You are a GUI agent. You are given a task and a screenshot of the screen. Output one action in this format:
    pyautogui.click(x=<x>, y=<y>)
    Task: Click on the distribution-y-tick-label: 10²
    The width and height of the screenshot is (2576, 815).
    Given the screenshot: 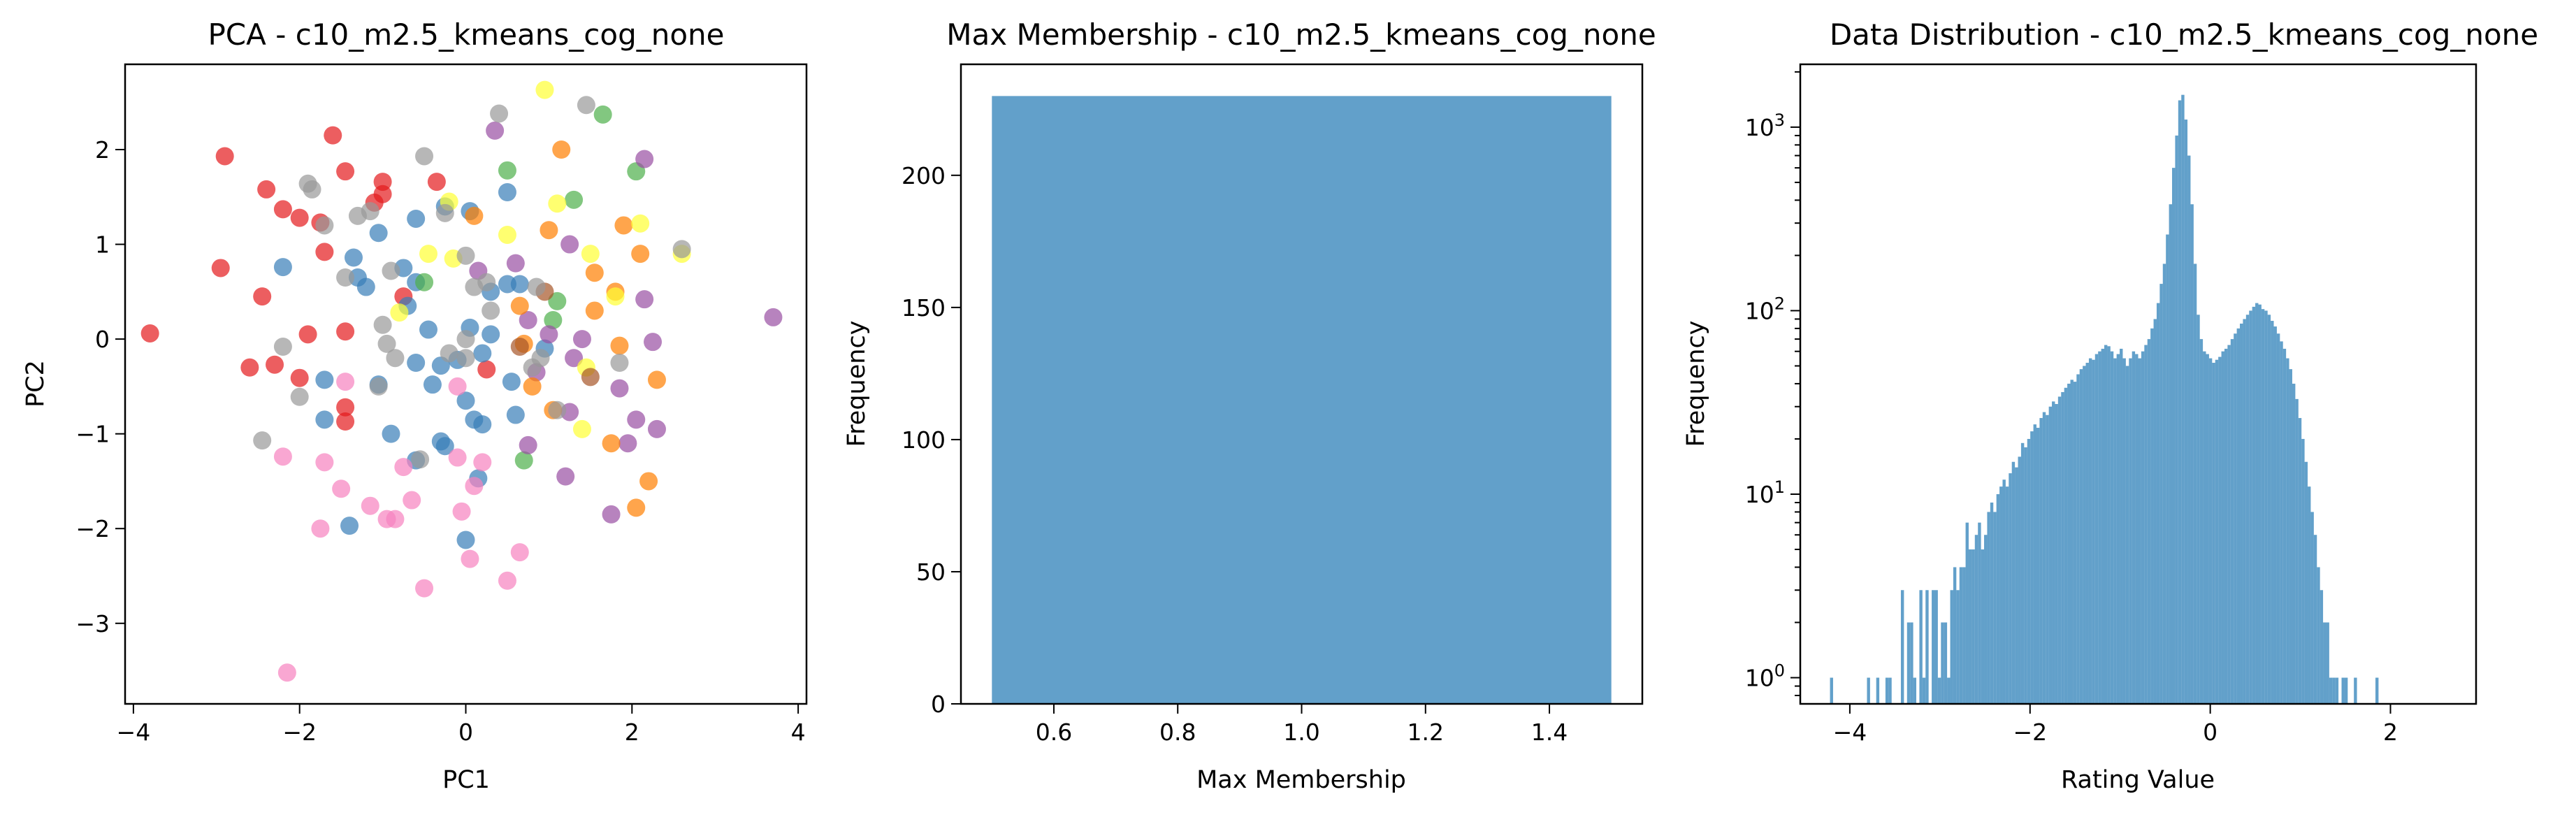 What is the action you would take?
    pyautogui.click(x=1765, y=309)
    